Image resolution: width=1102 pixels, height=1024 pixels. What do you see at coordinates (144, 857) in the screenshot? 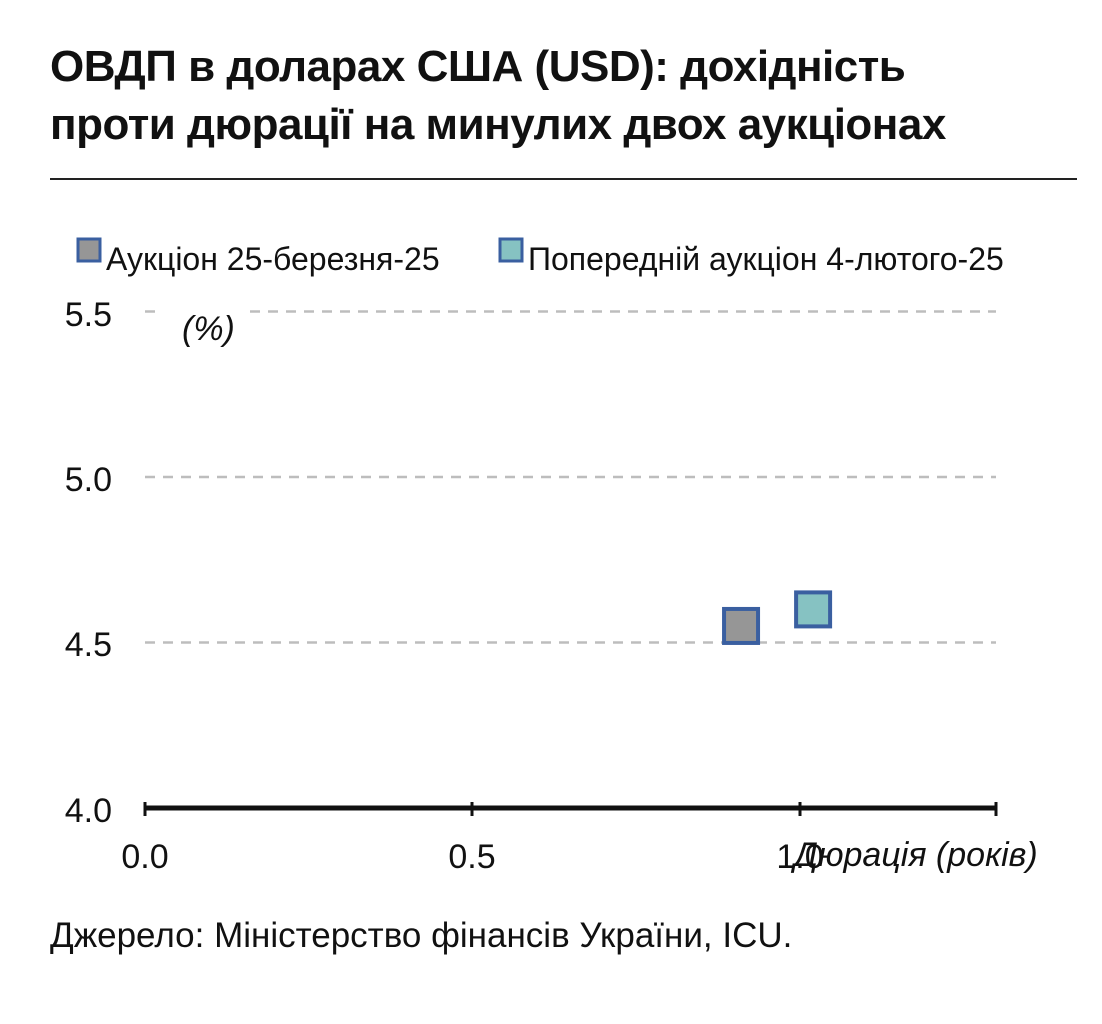
I see `x-tick-label: 0.0` at bounding box center [144, 857].